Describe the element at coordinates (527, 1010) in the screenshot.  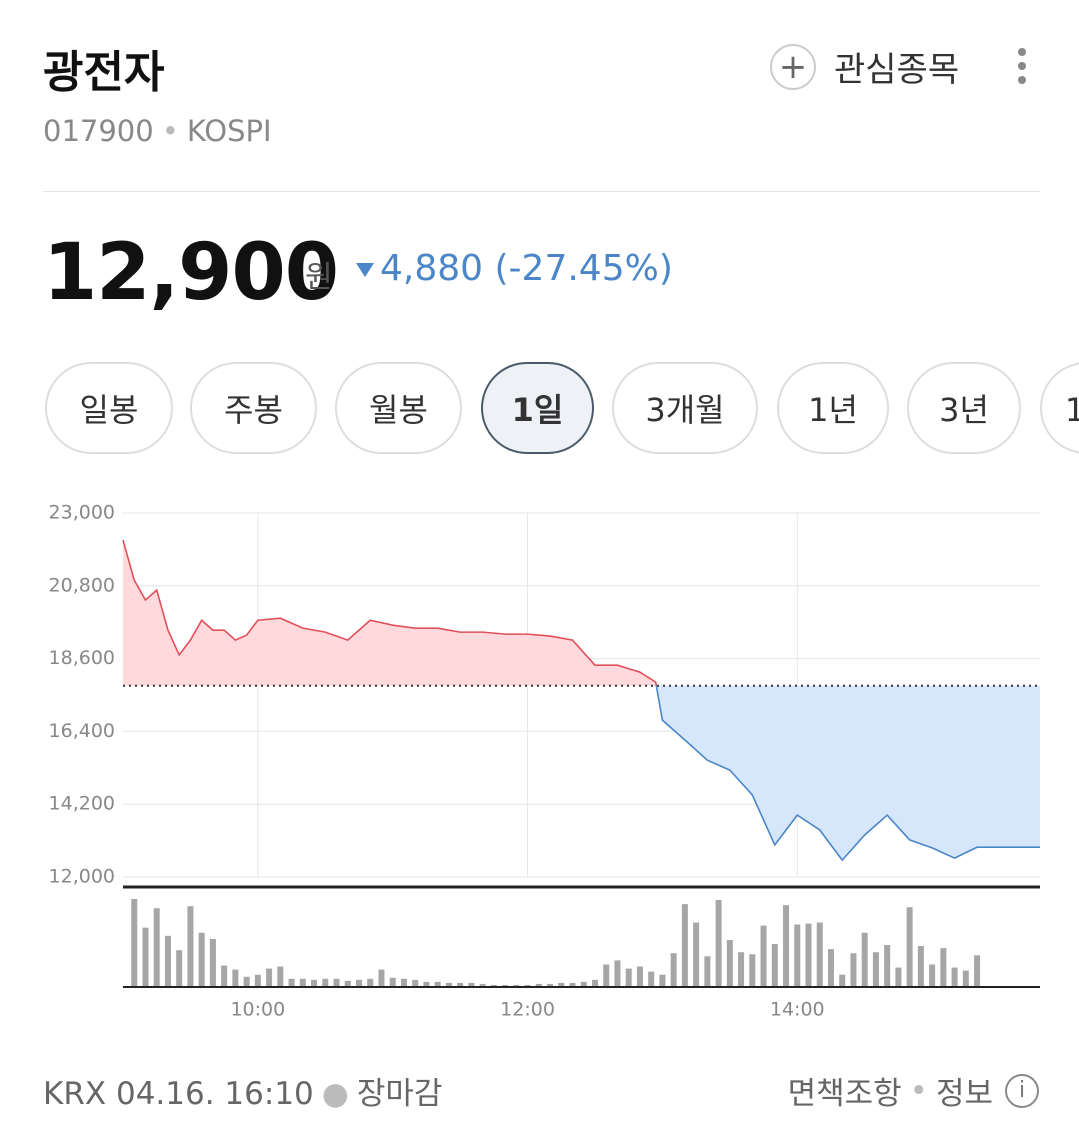
I see `x-tick-label: 12:00` at that location.